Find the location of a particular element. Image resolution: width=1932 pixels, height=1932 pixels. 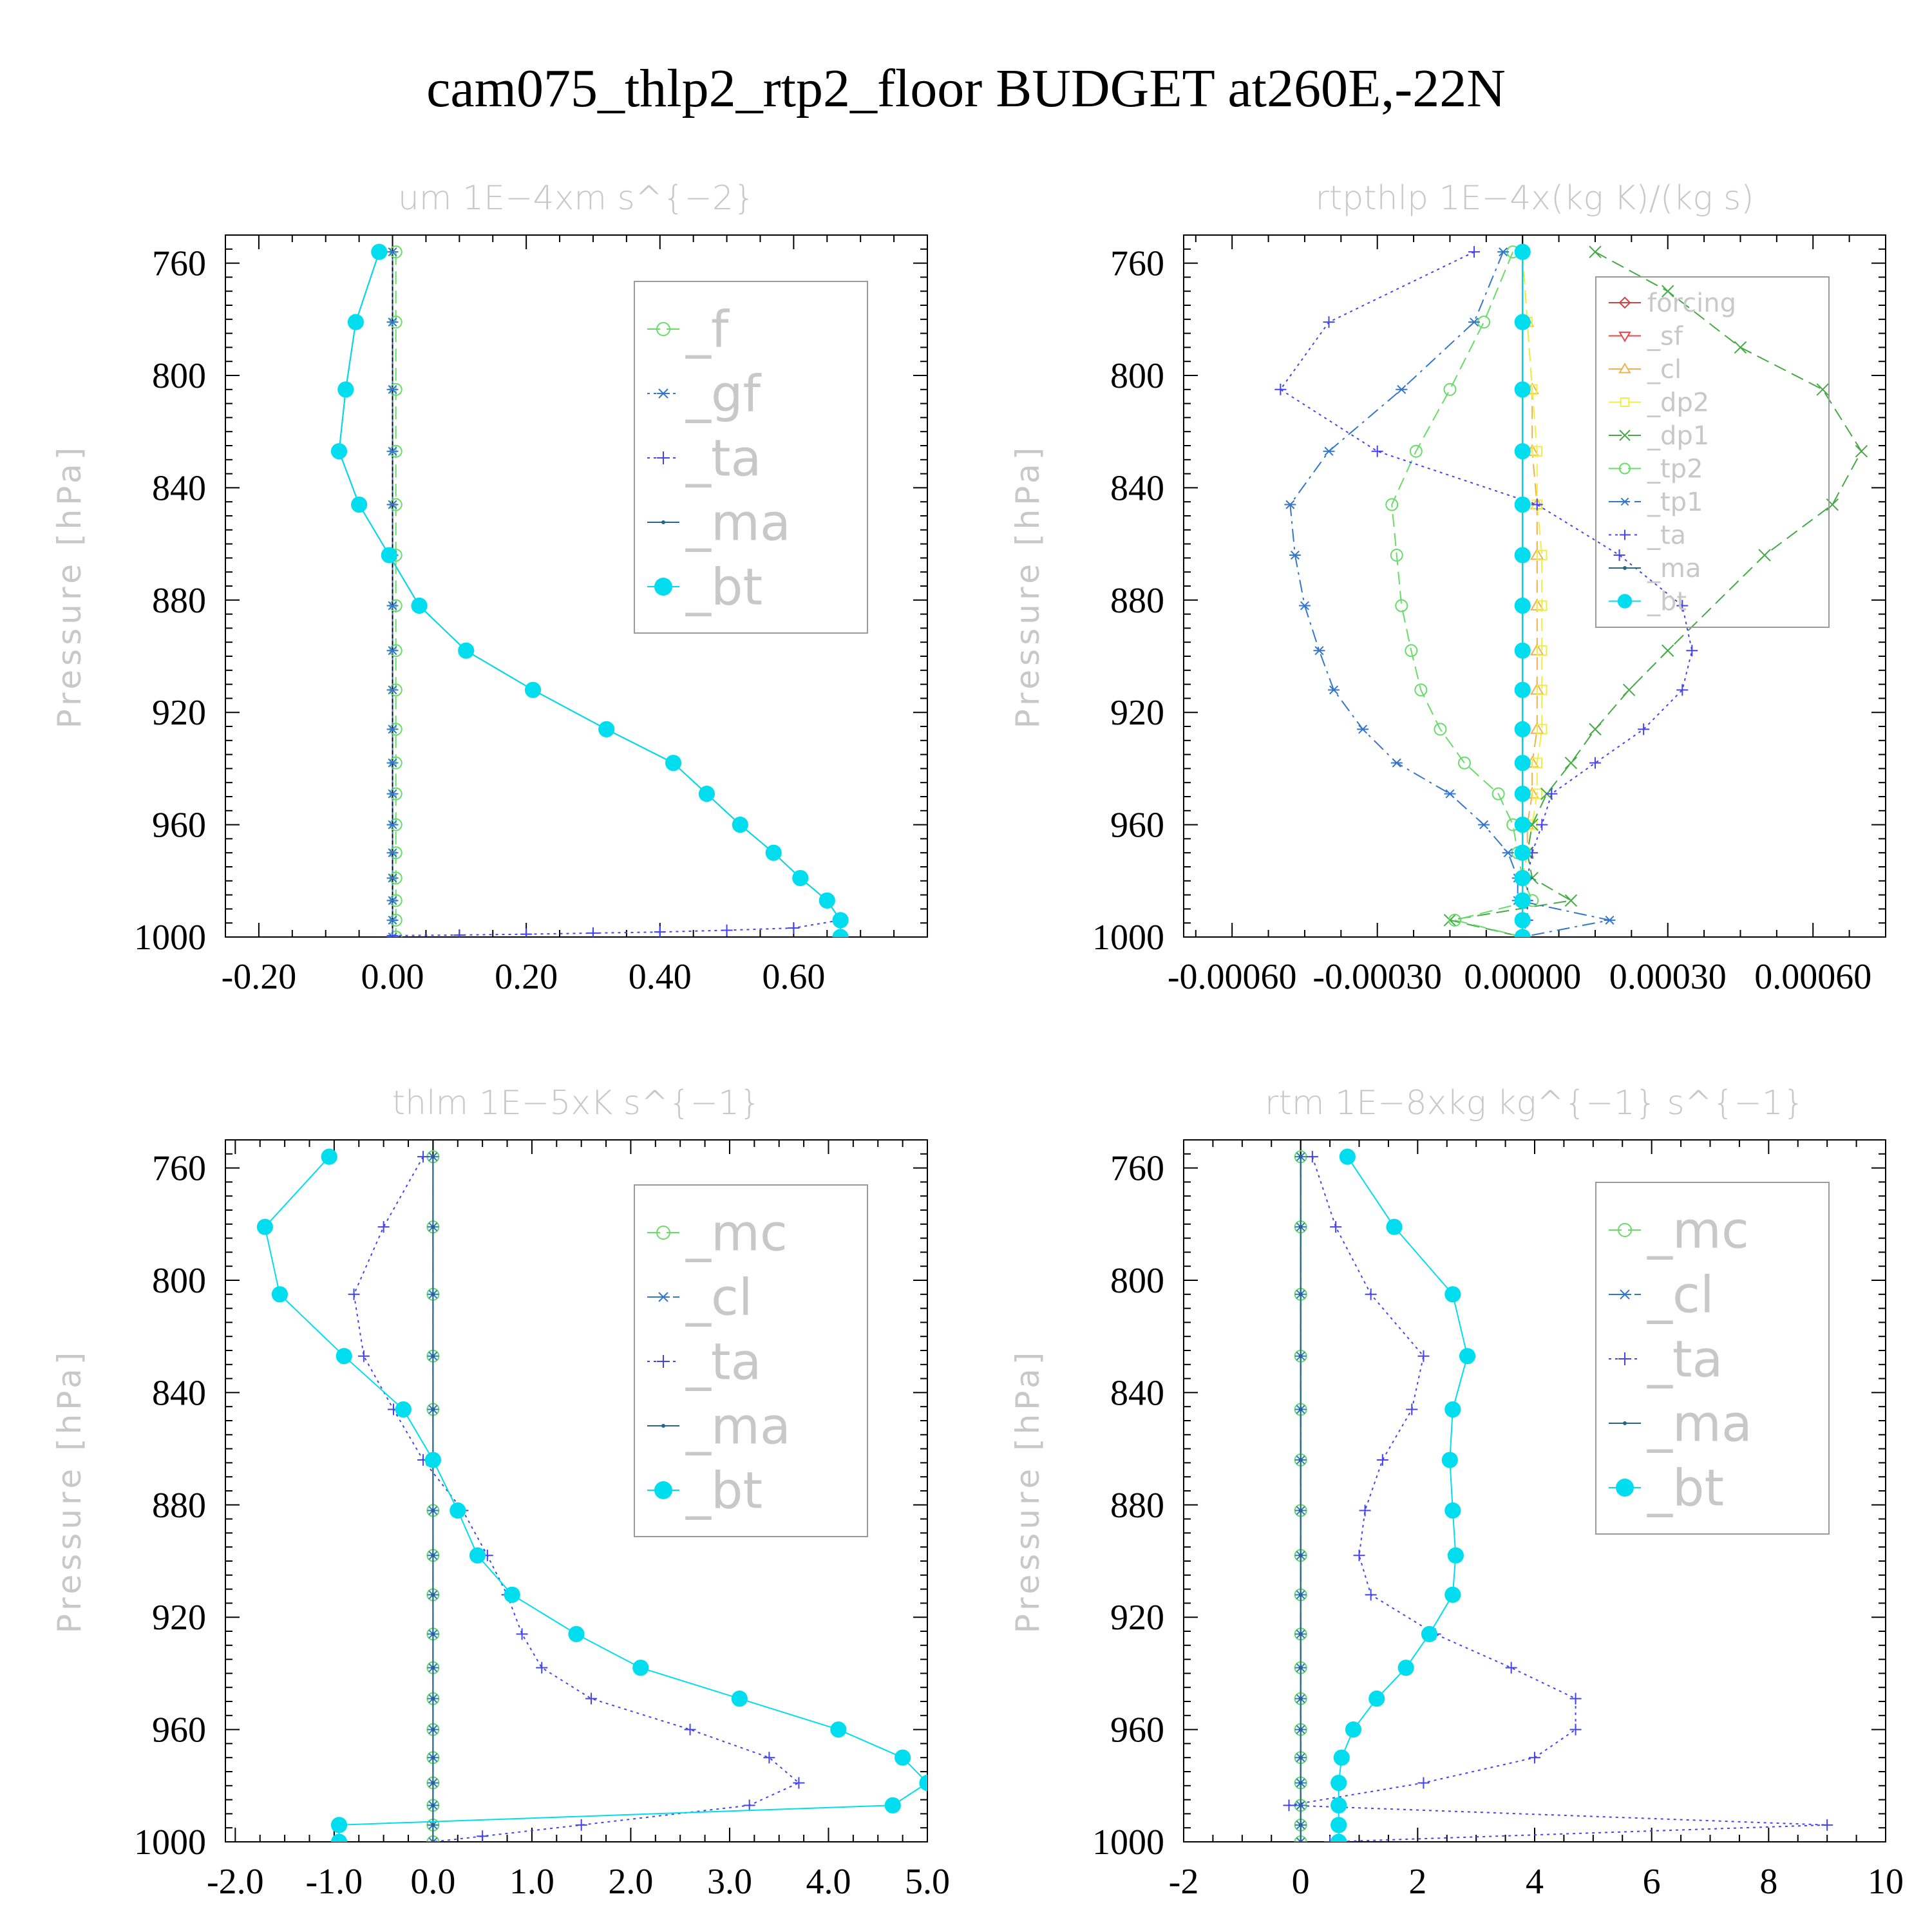

x-tick-label: 4 is located at coordinates (1535, 1882).